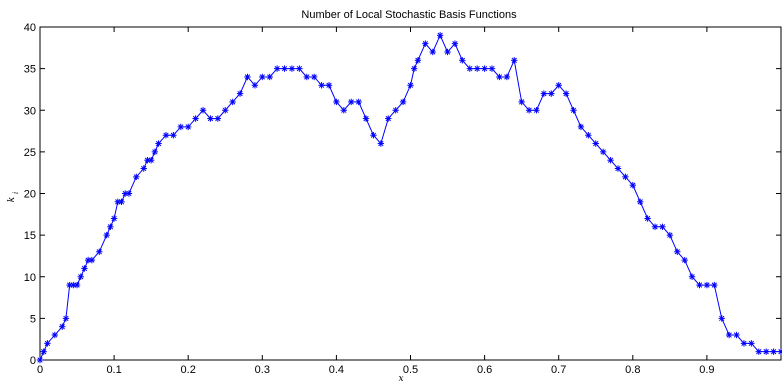 The image size is (782, 383). I want to click on y-tick-label: 0, so click(33, 361).